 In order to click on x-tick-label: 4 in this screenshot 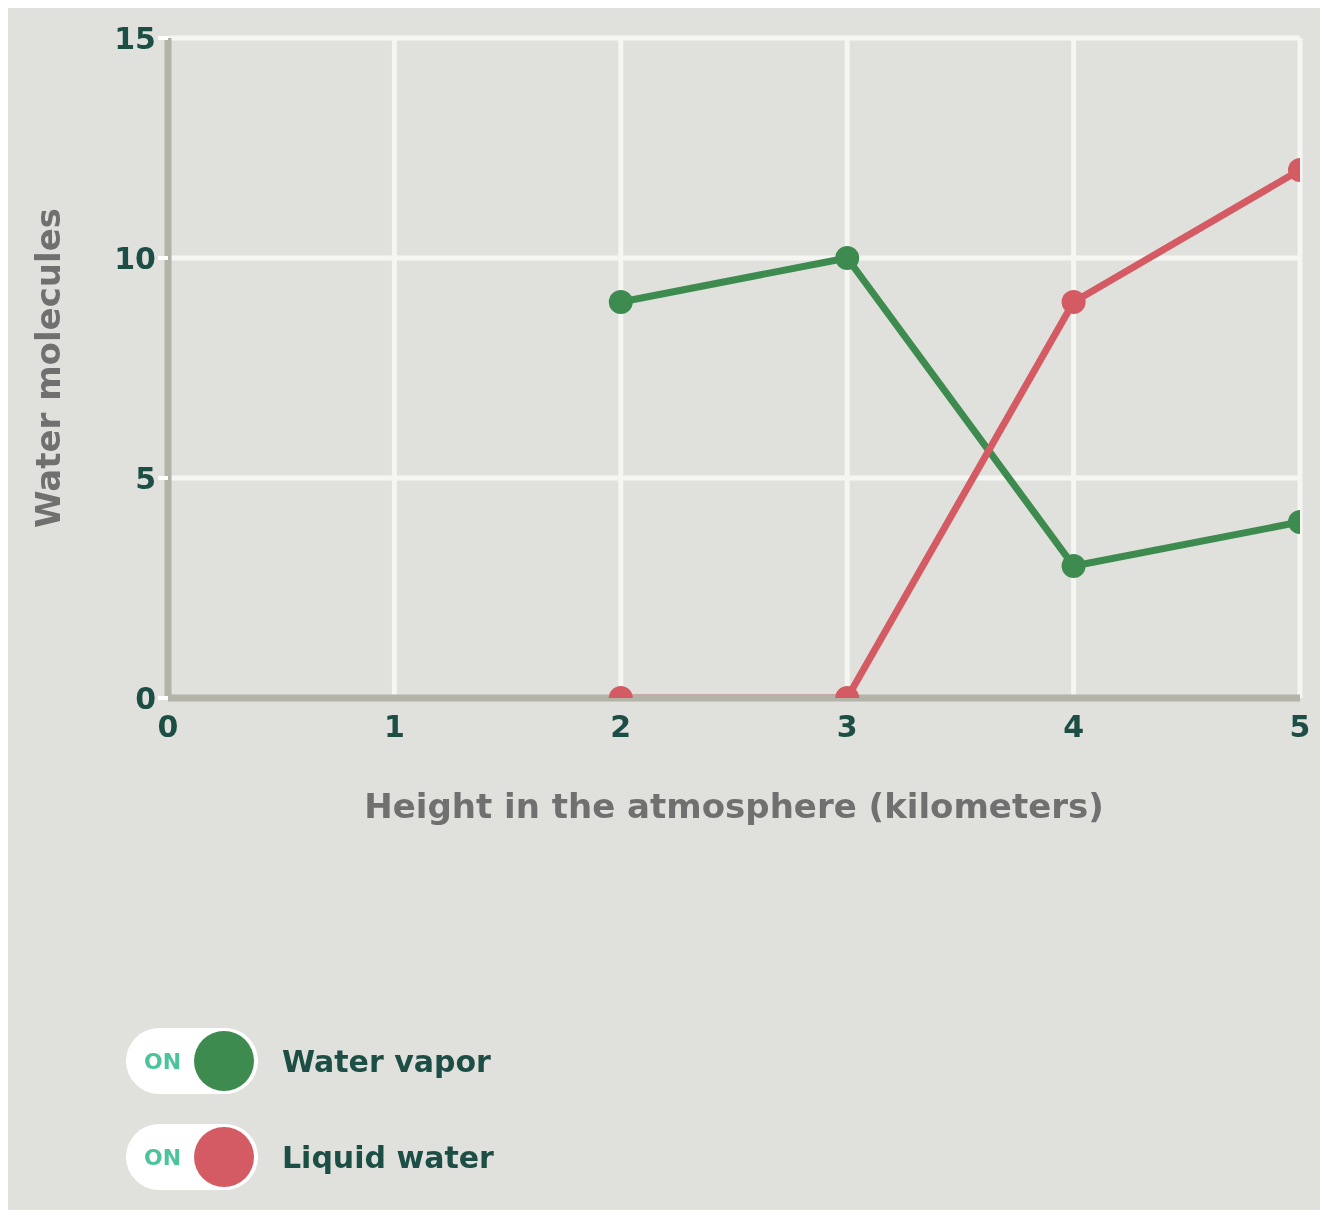, I will do `click(1074, 727)`.